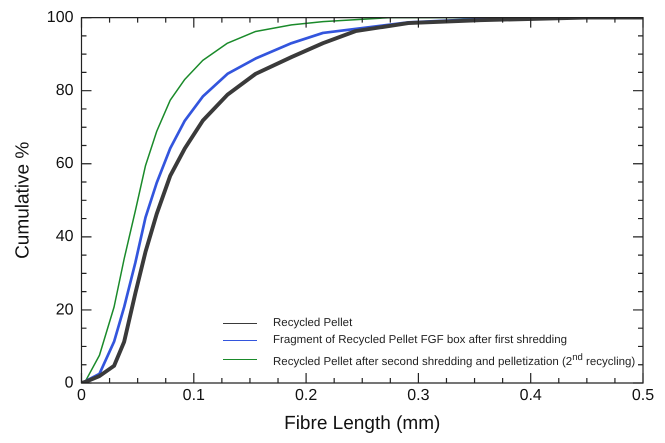 The width and height of the screenshot is (665, 443). I want to click on legend-label: Recycled Pellet after second shredding and pelletization (2$^{nd}$ recycling), so click(454, 360).